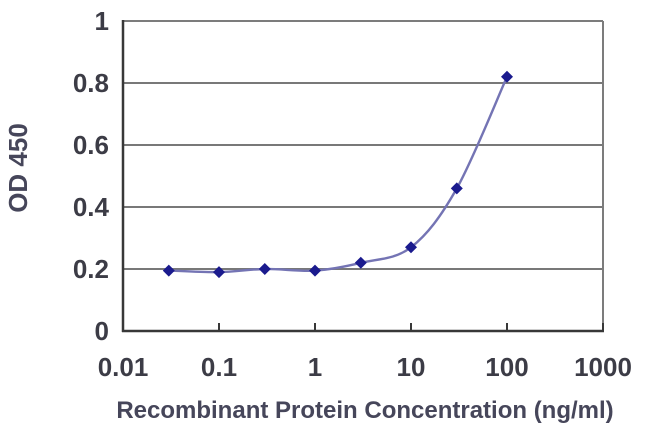 Image resolution: width=650 pixels, height=432 pixels. I want to click on x-tick-label: 0.01, so click(123, 367).